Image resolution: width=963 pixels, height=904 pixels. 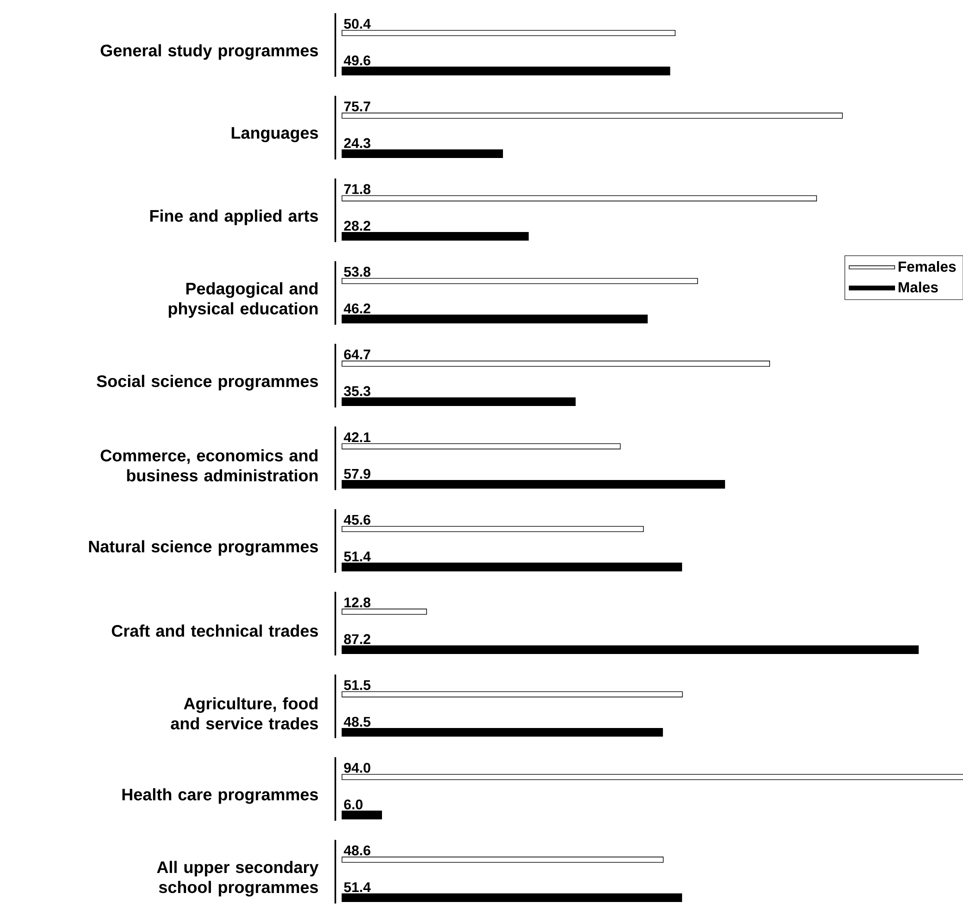 I want to click on data-label: 75.7, so click(x=357, y=107).